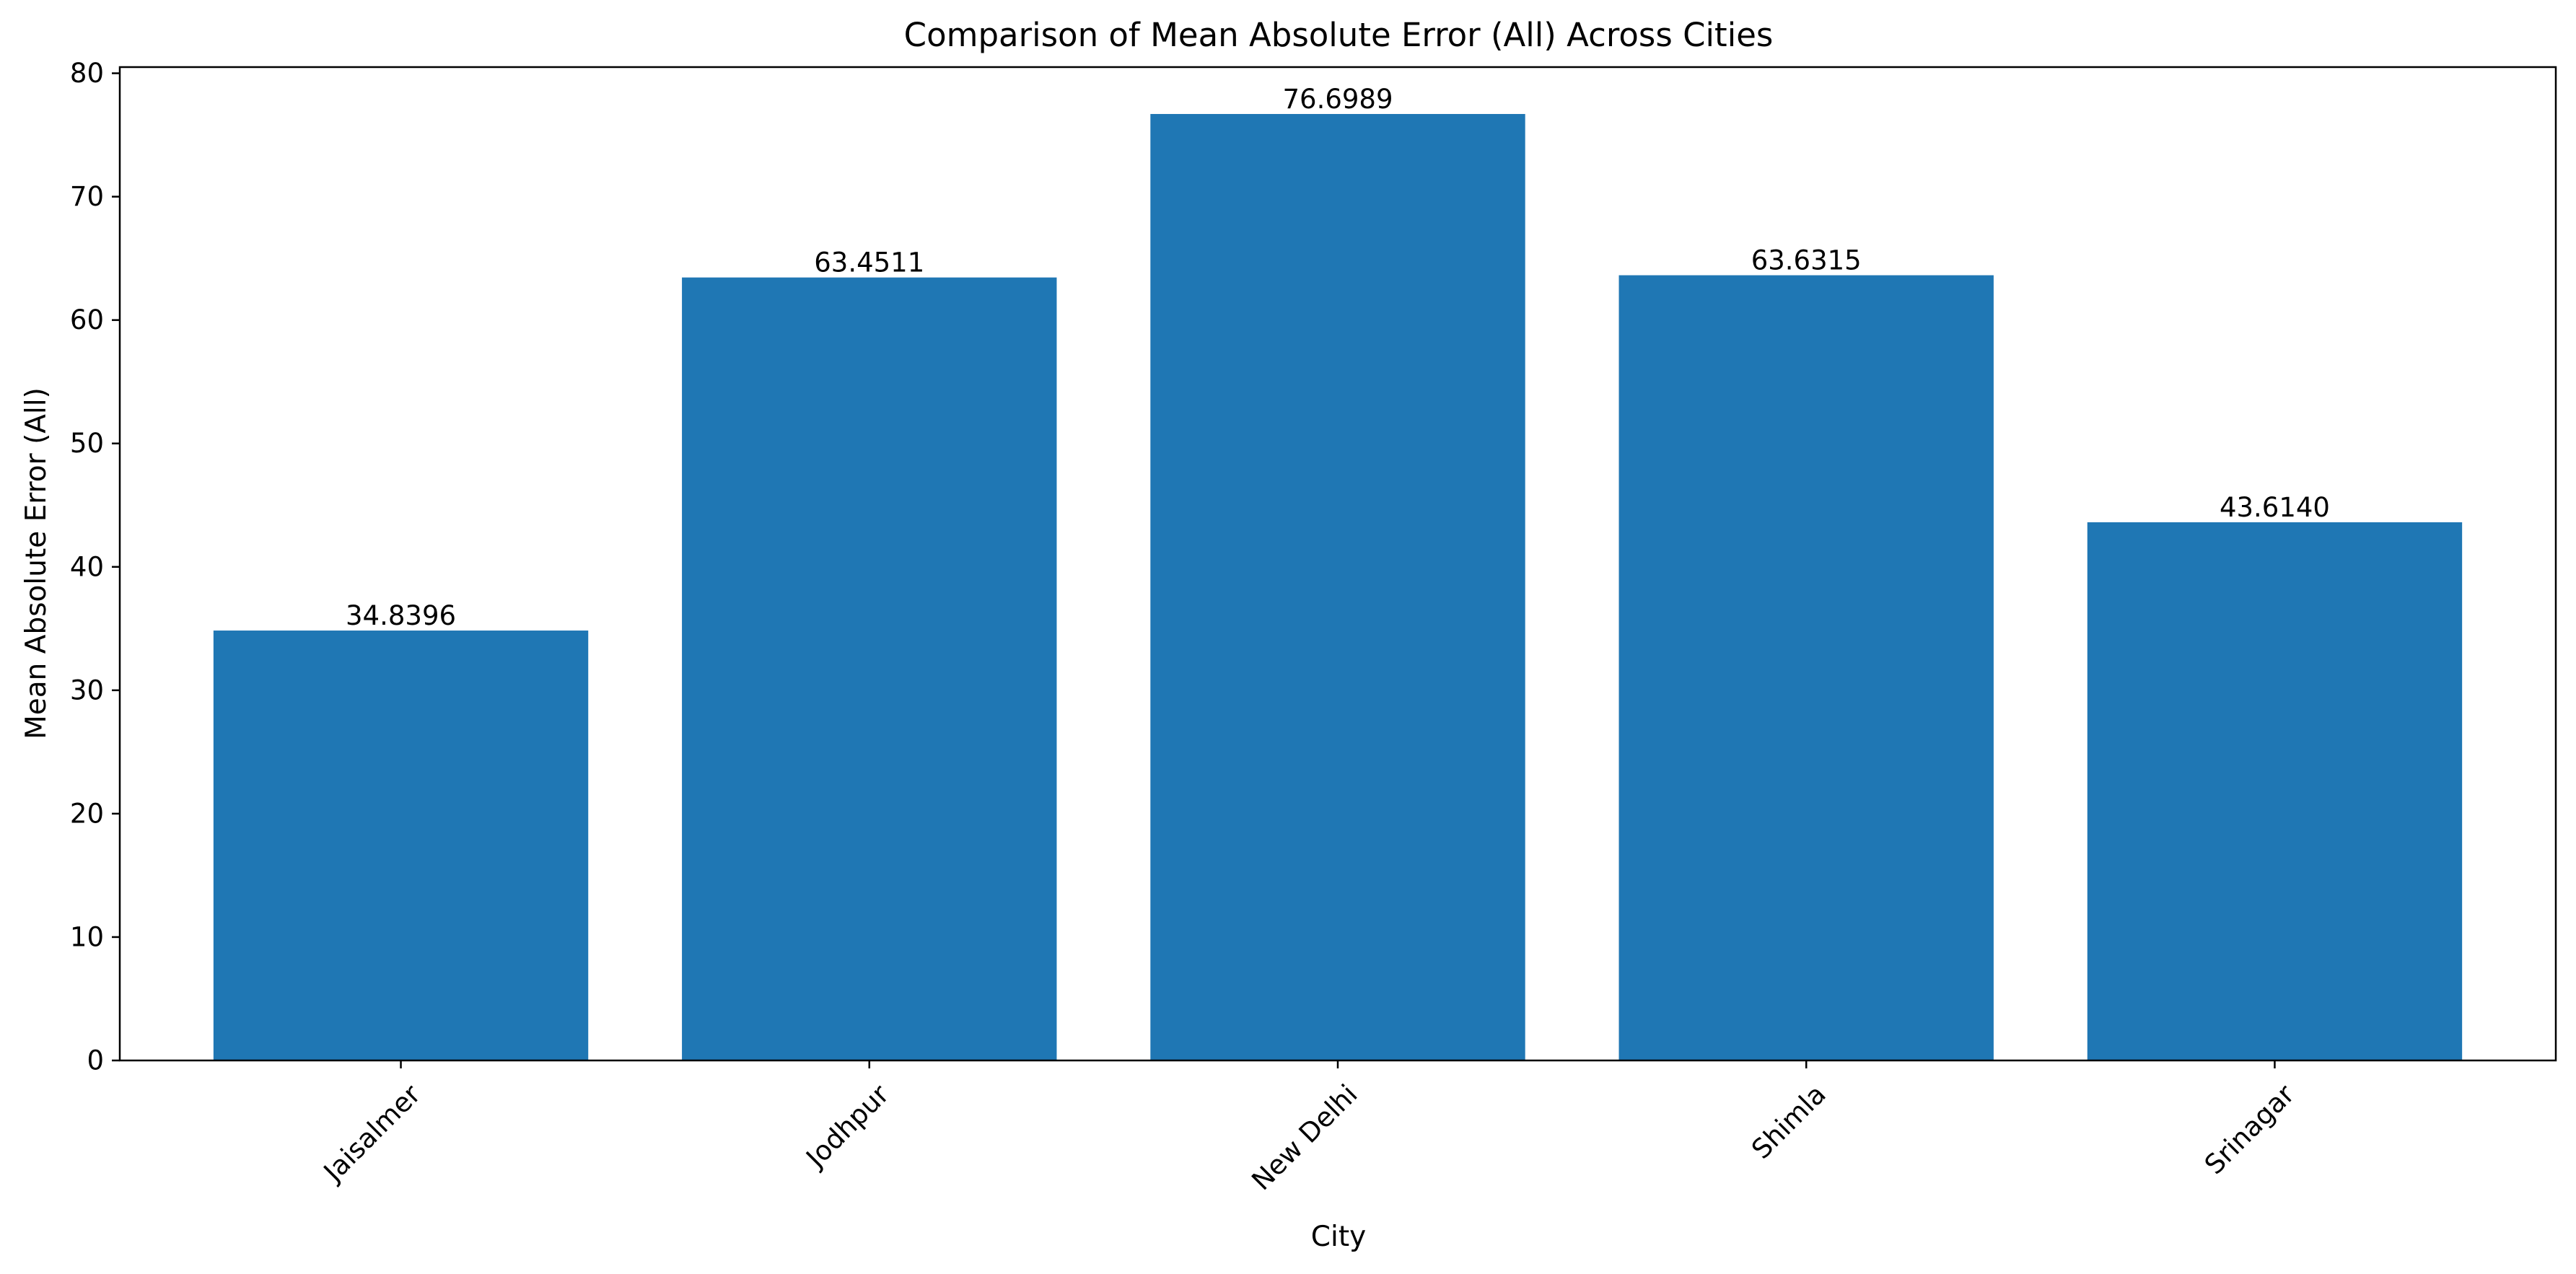  Describe the element at coordinates (87, 73) in the screenshot. I see `y-tick-label: 80` at that location.